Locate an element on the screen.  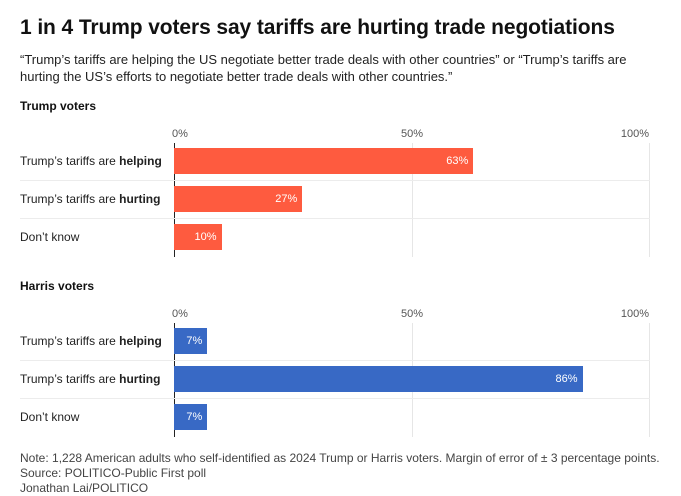
data-label-hurting: 86% is located at coordinates (566, 379).